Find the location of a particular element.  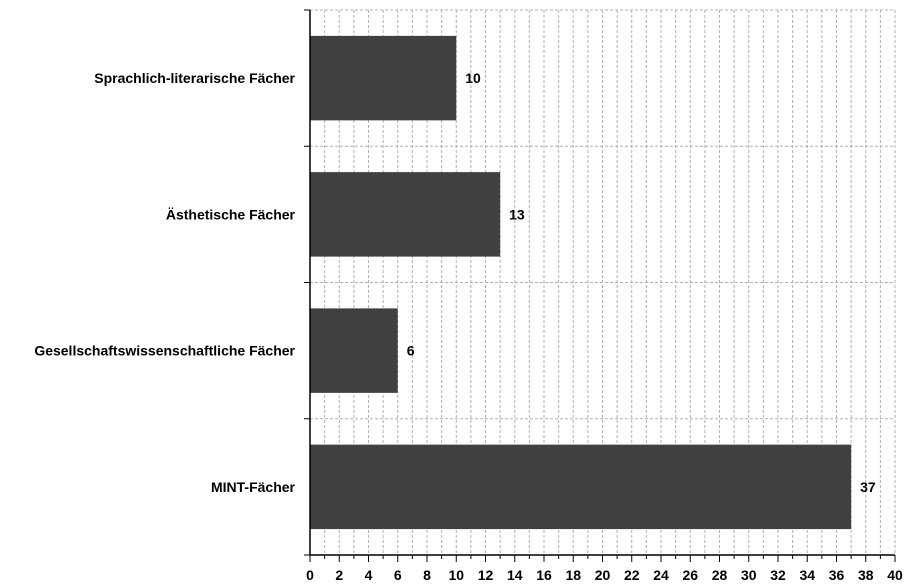

data-label: 13 is located at coordinates (517, 214).